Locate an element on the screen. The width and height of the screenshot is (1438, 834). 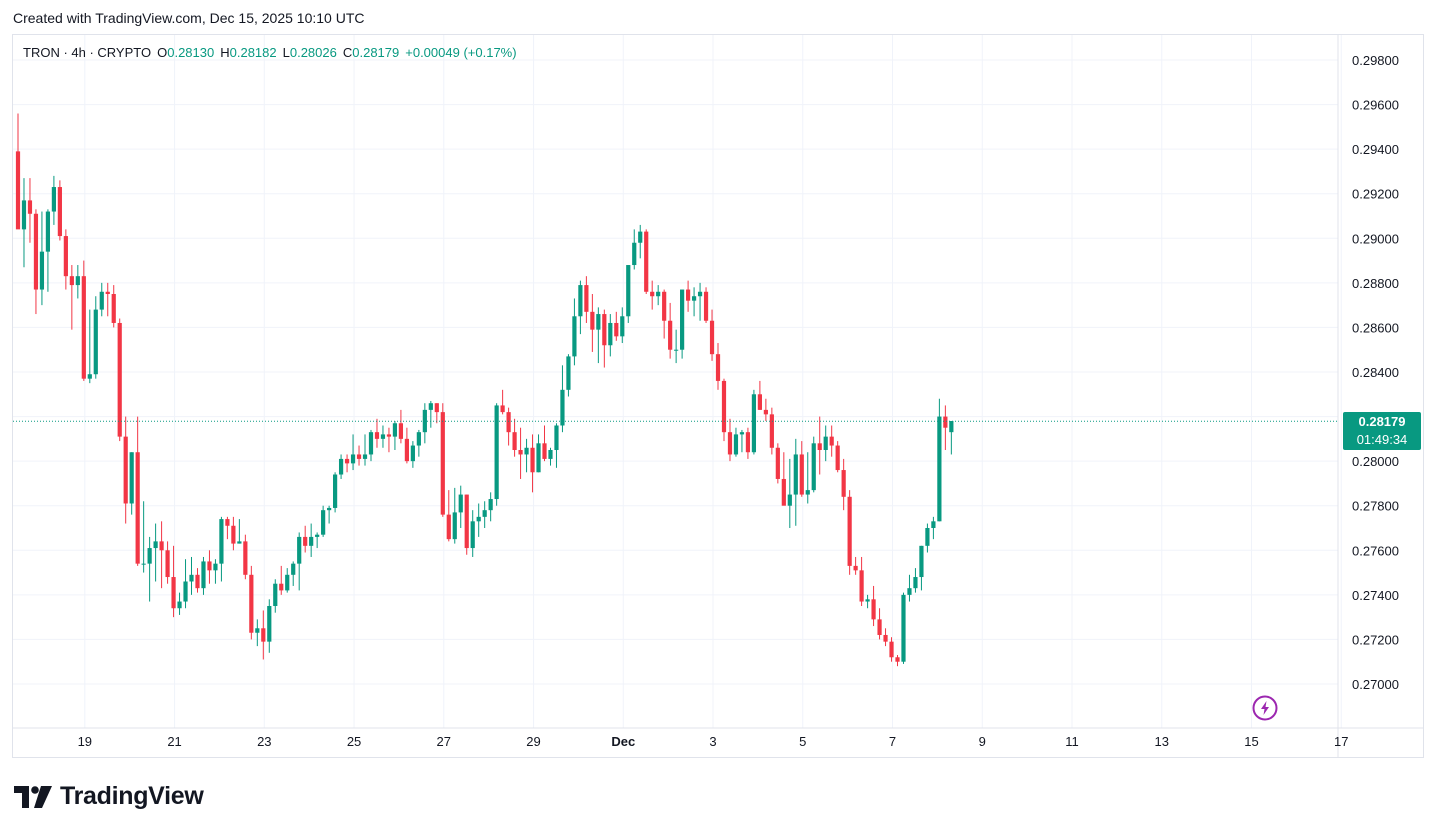
symbol-label: TRON · 4h · CRYPTO is located at coordinates (87, 52).